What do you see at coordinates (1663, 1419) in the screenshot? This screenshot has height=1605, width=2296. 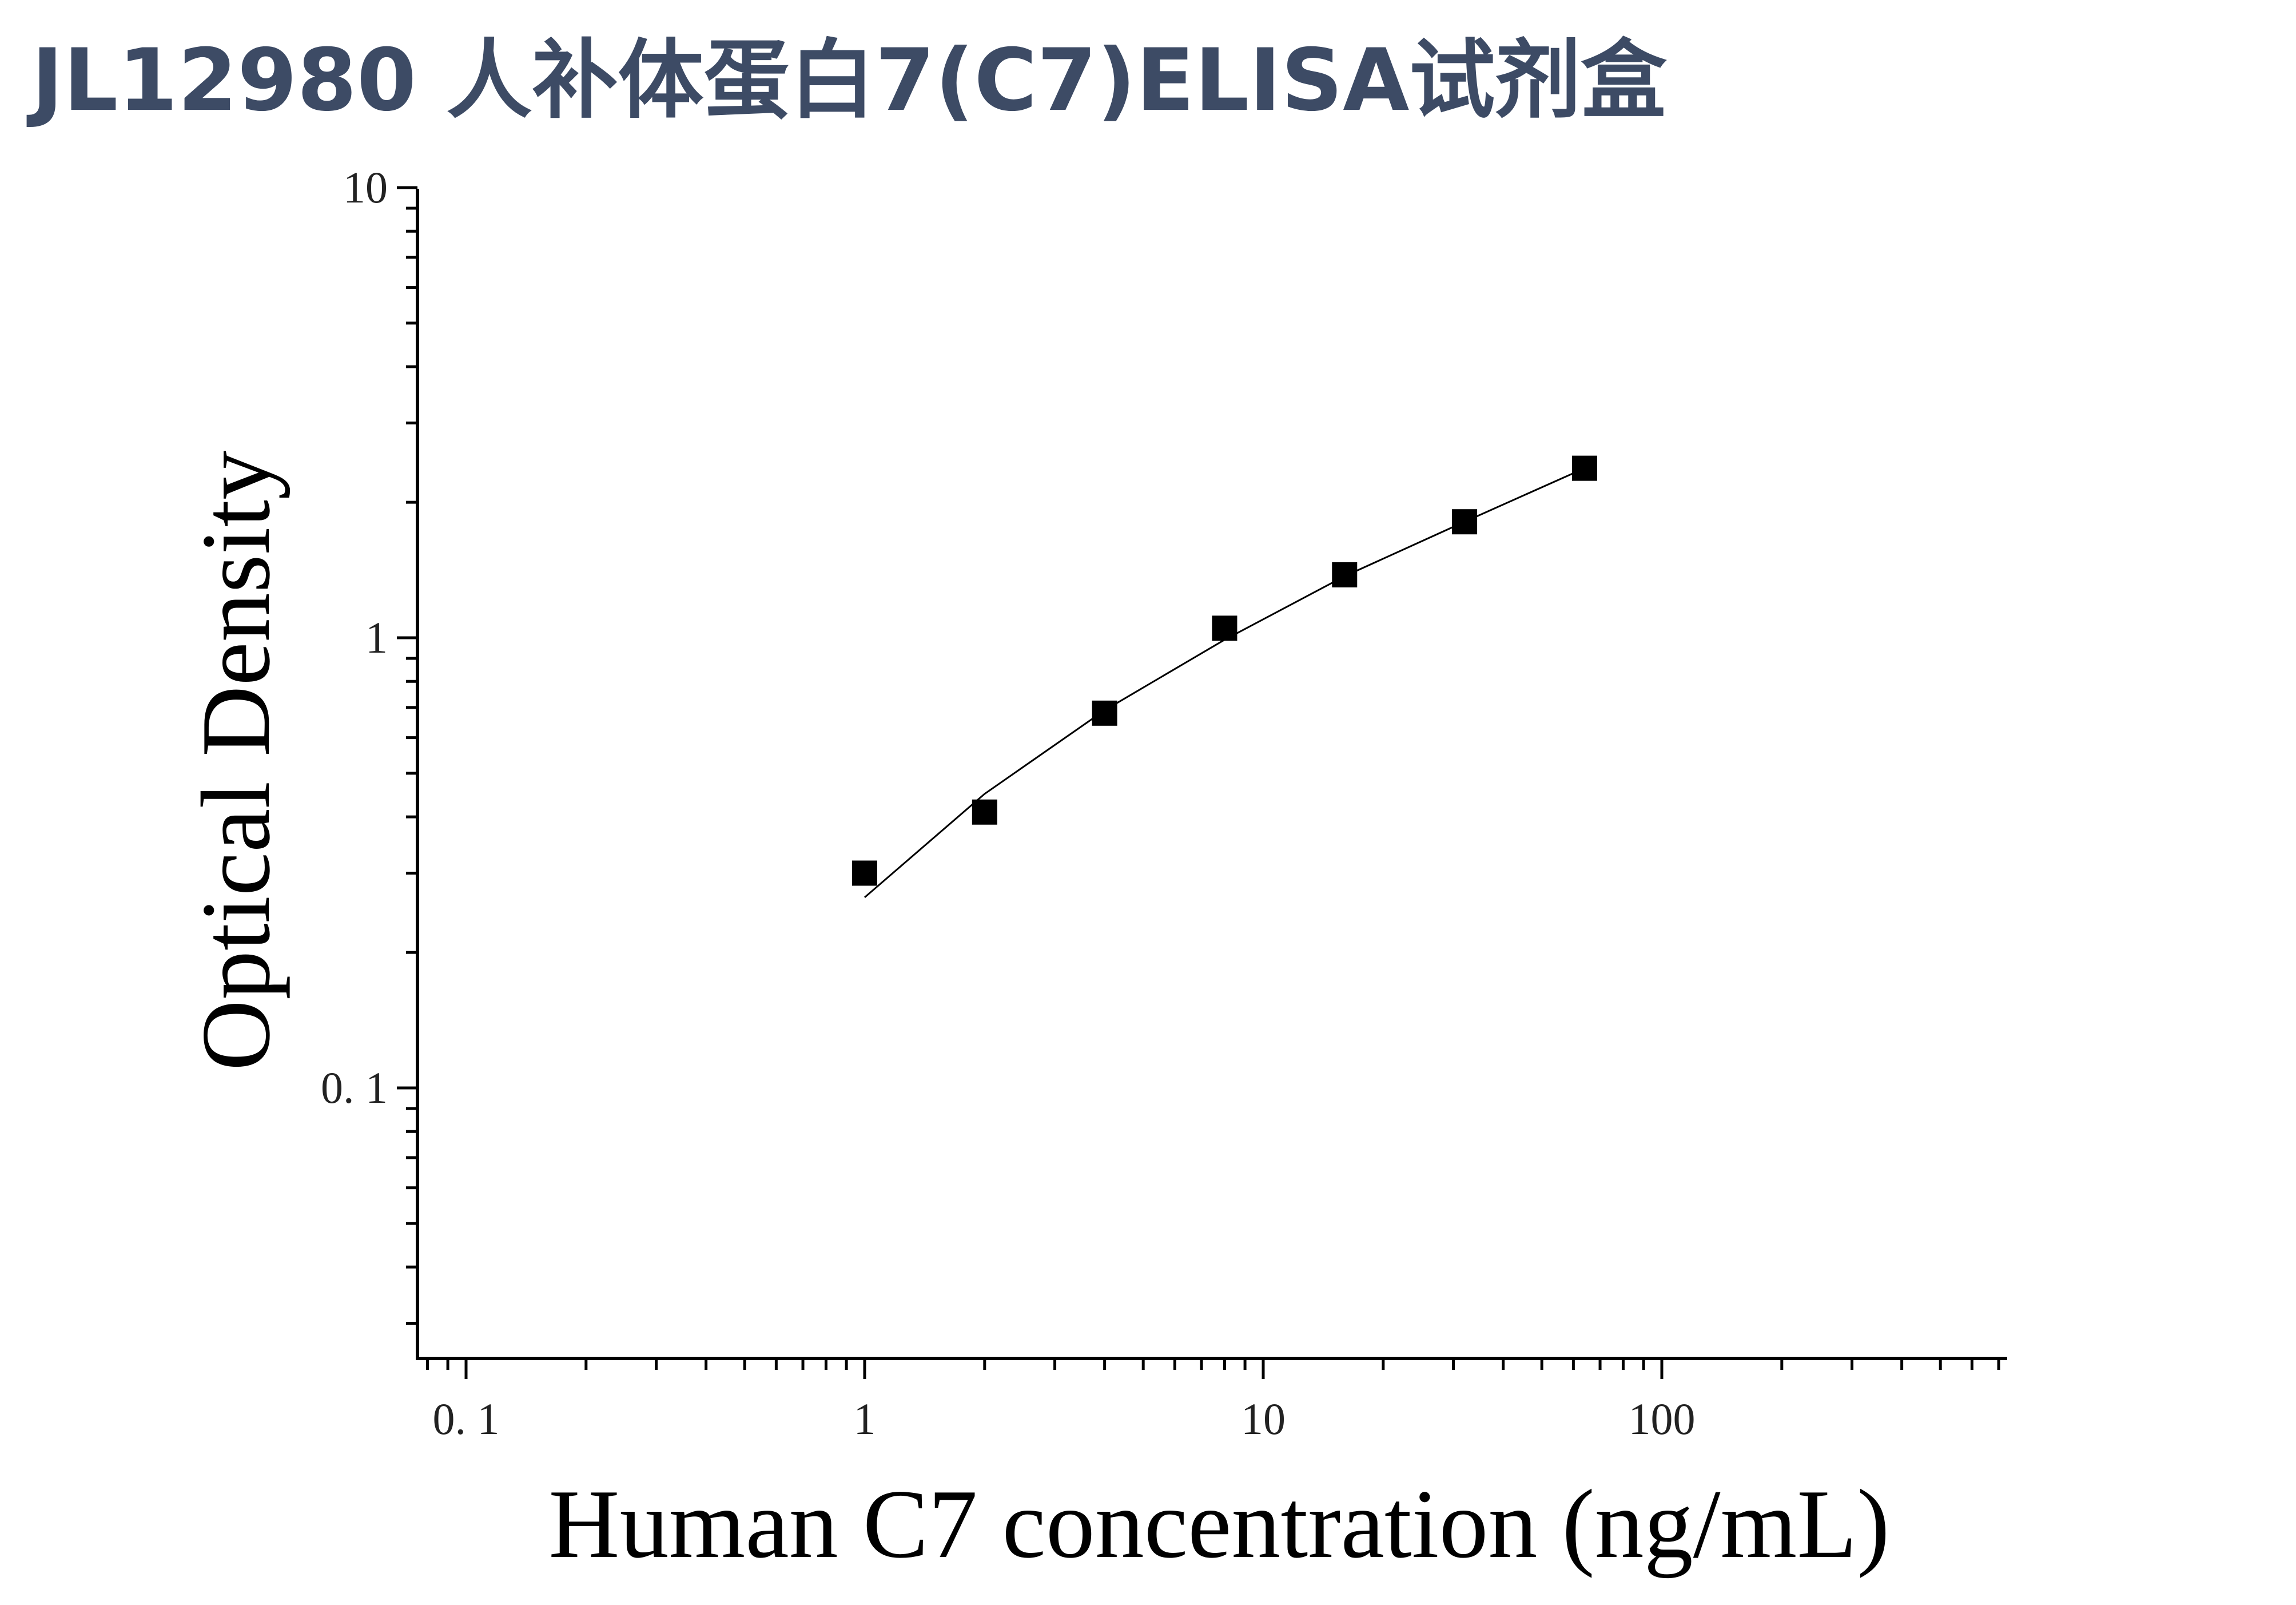 I see `x-tick-label: 100` at bounding box center [1663, 1419].